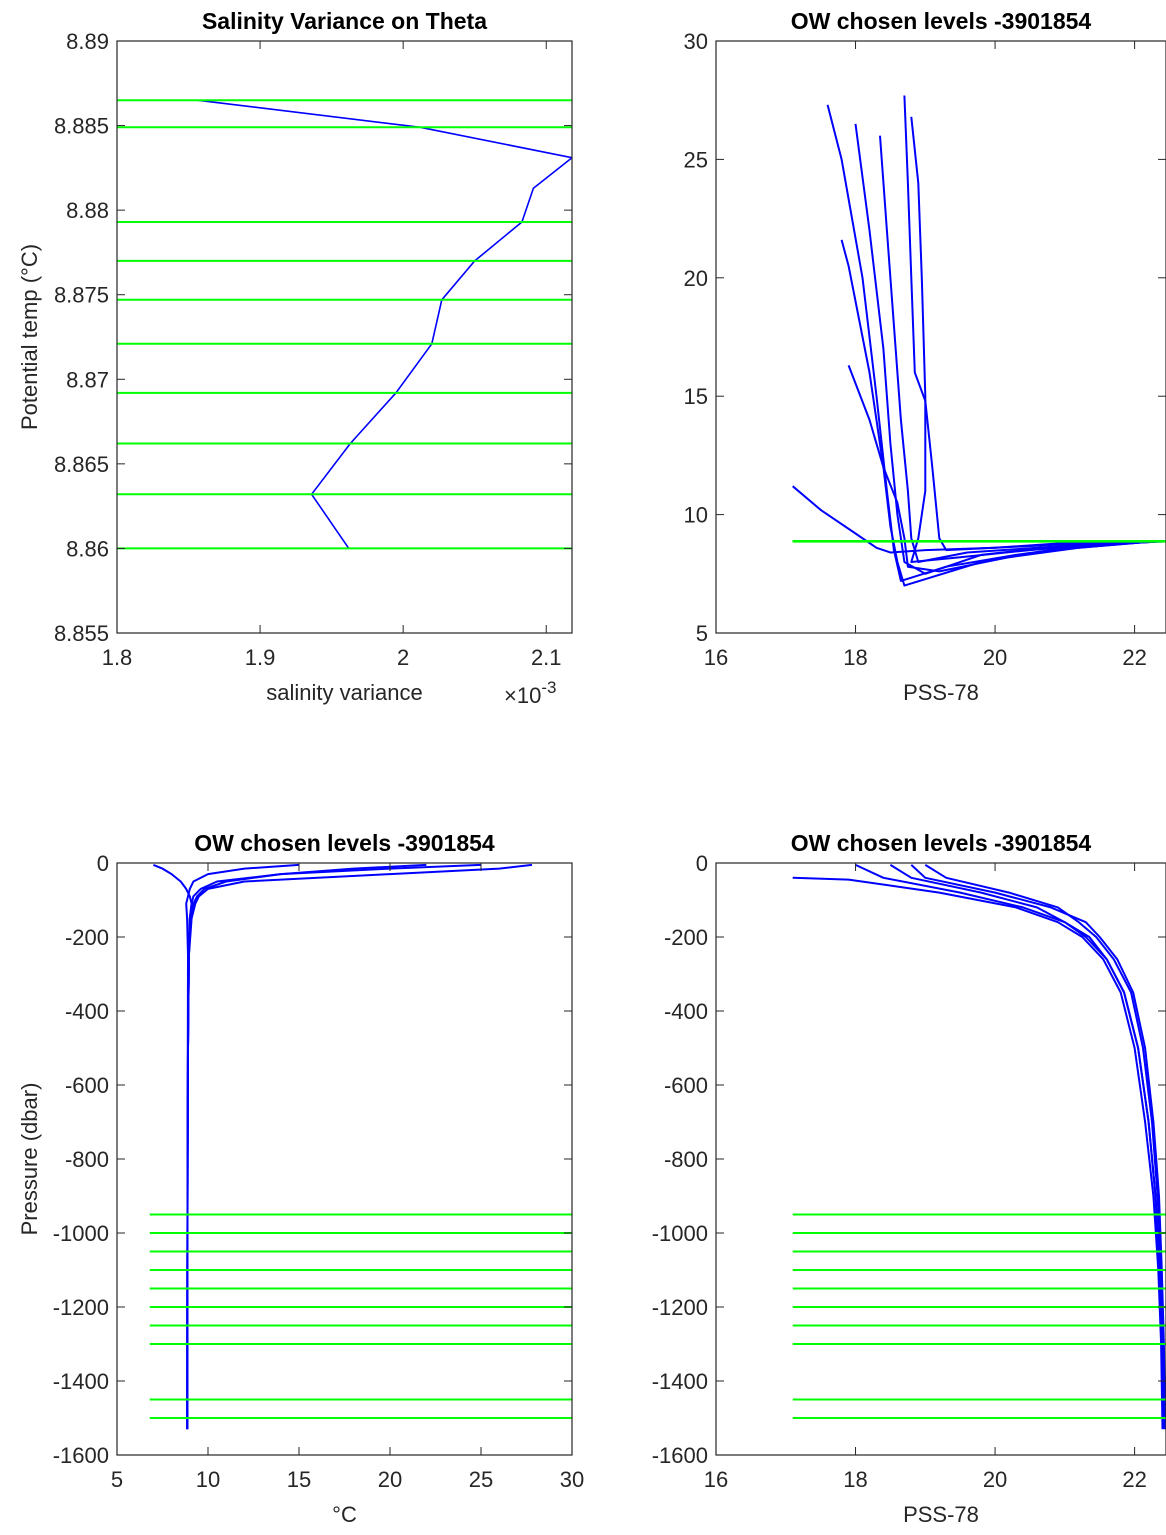 This screenshot has height=1535, width=1166. I want to click on y-tick-label: 8.89, so click(87, 41).